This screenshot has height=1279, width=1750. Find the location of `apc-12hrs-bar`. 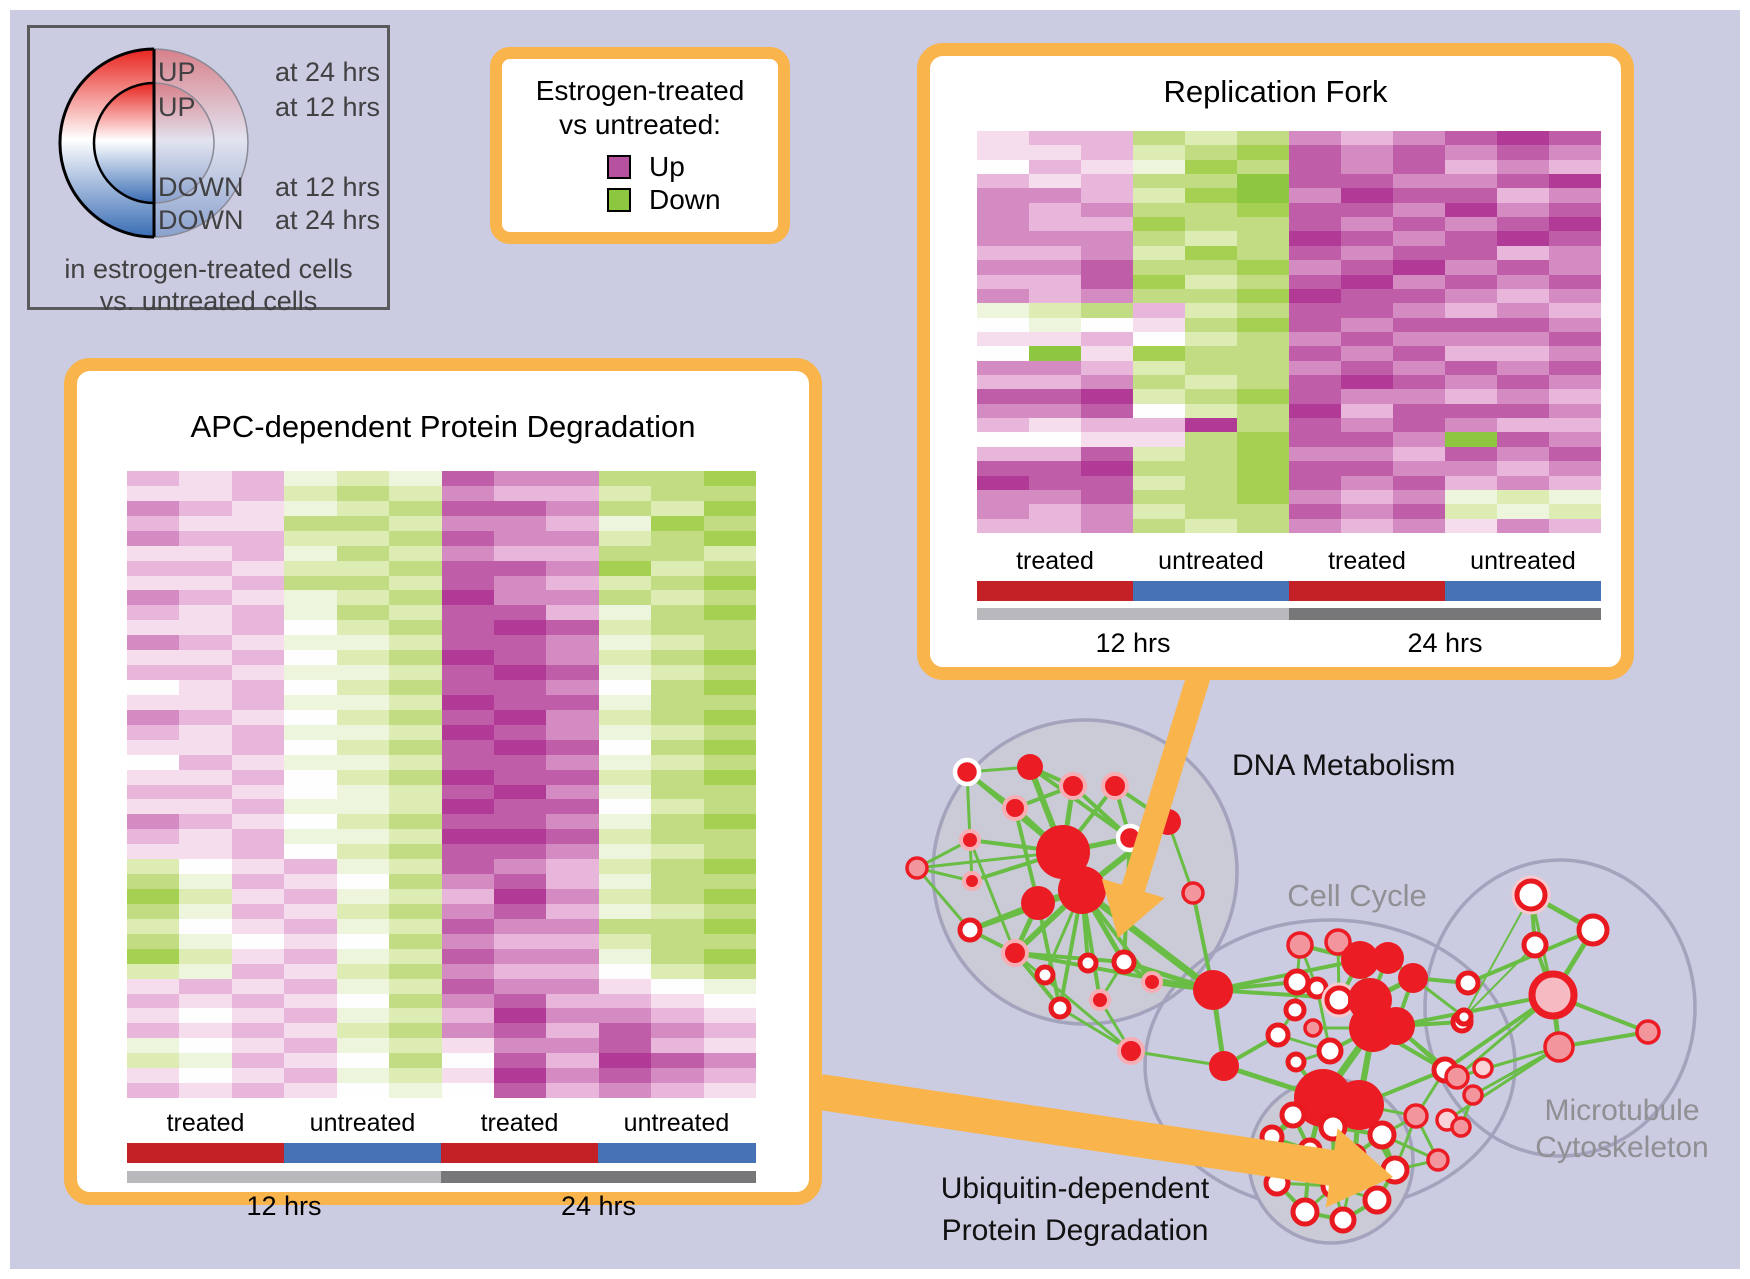

apc-12hrs-bar is located at coordinates (284, 1177).